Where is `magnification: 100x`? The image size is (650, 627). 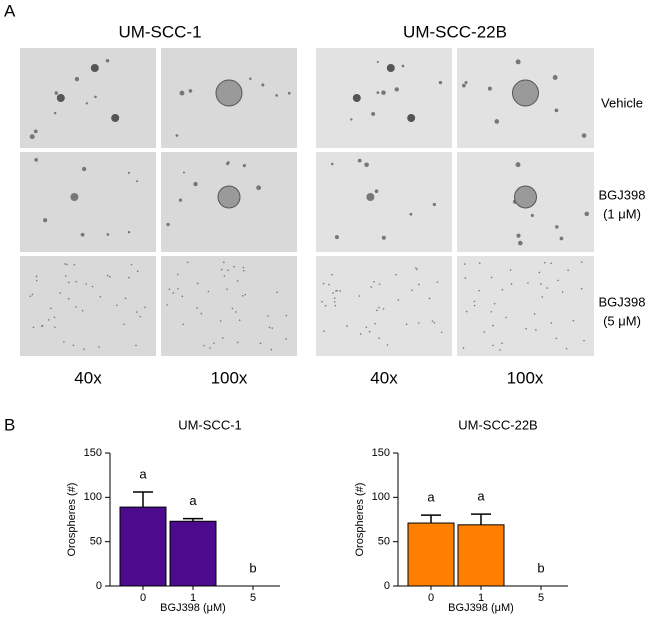
magnification: 100x is located at coordinates (525, 377).